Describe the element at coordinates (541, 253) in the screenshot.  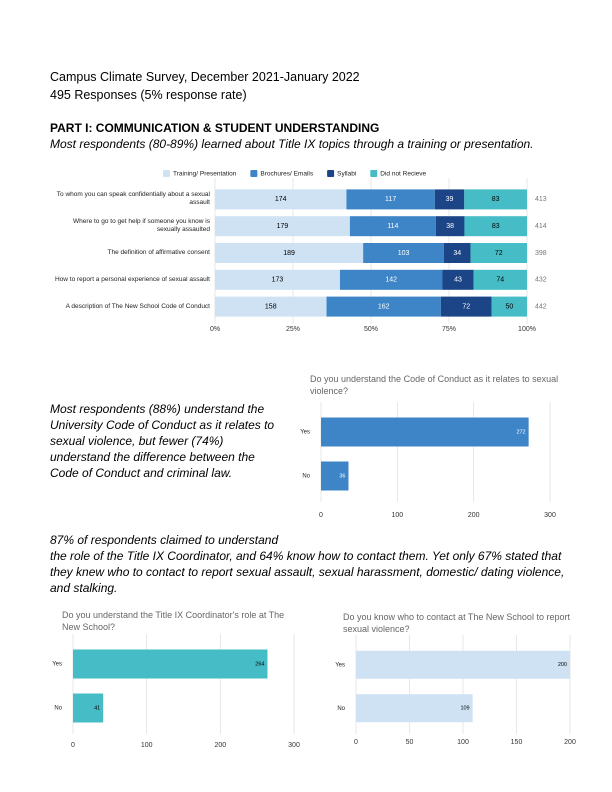
I see `total-label: 398` at that location.